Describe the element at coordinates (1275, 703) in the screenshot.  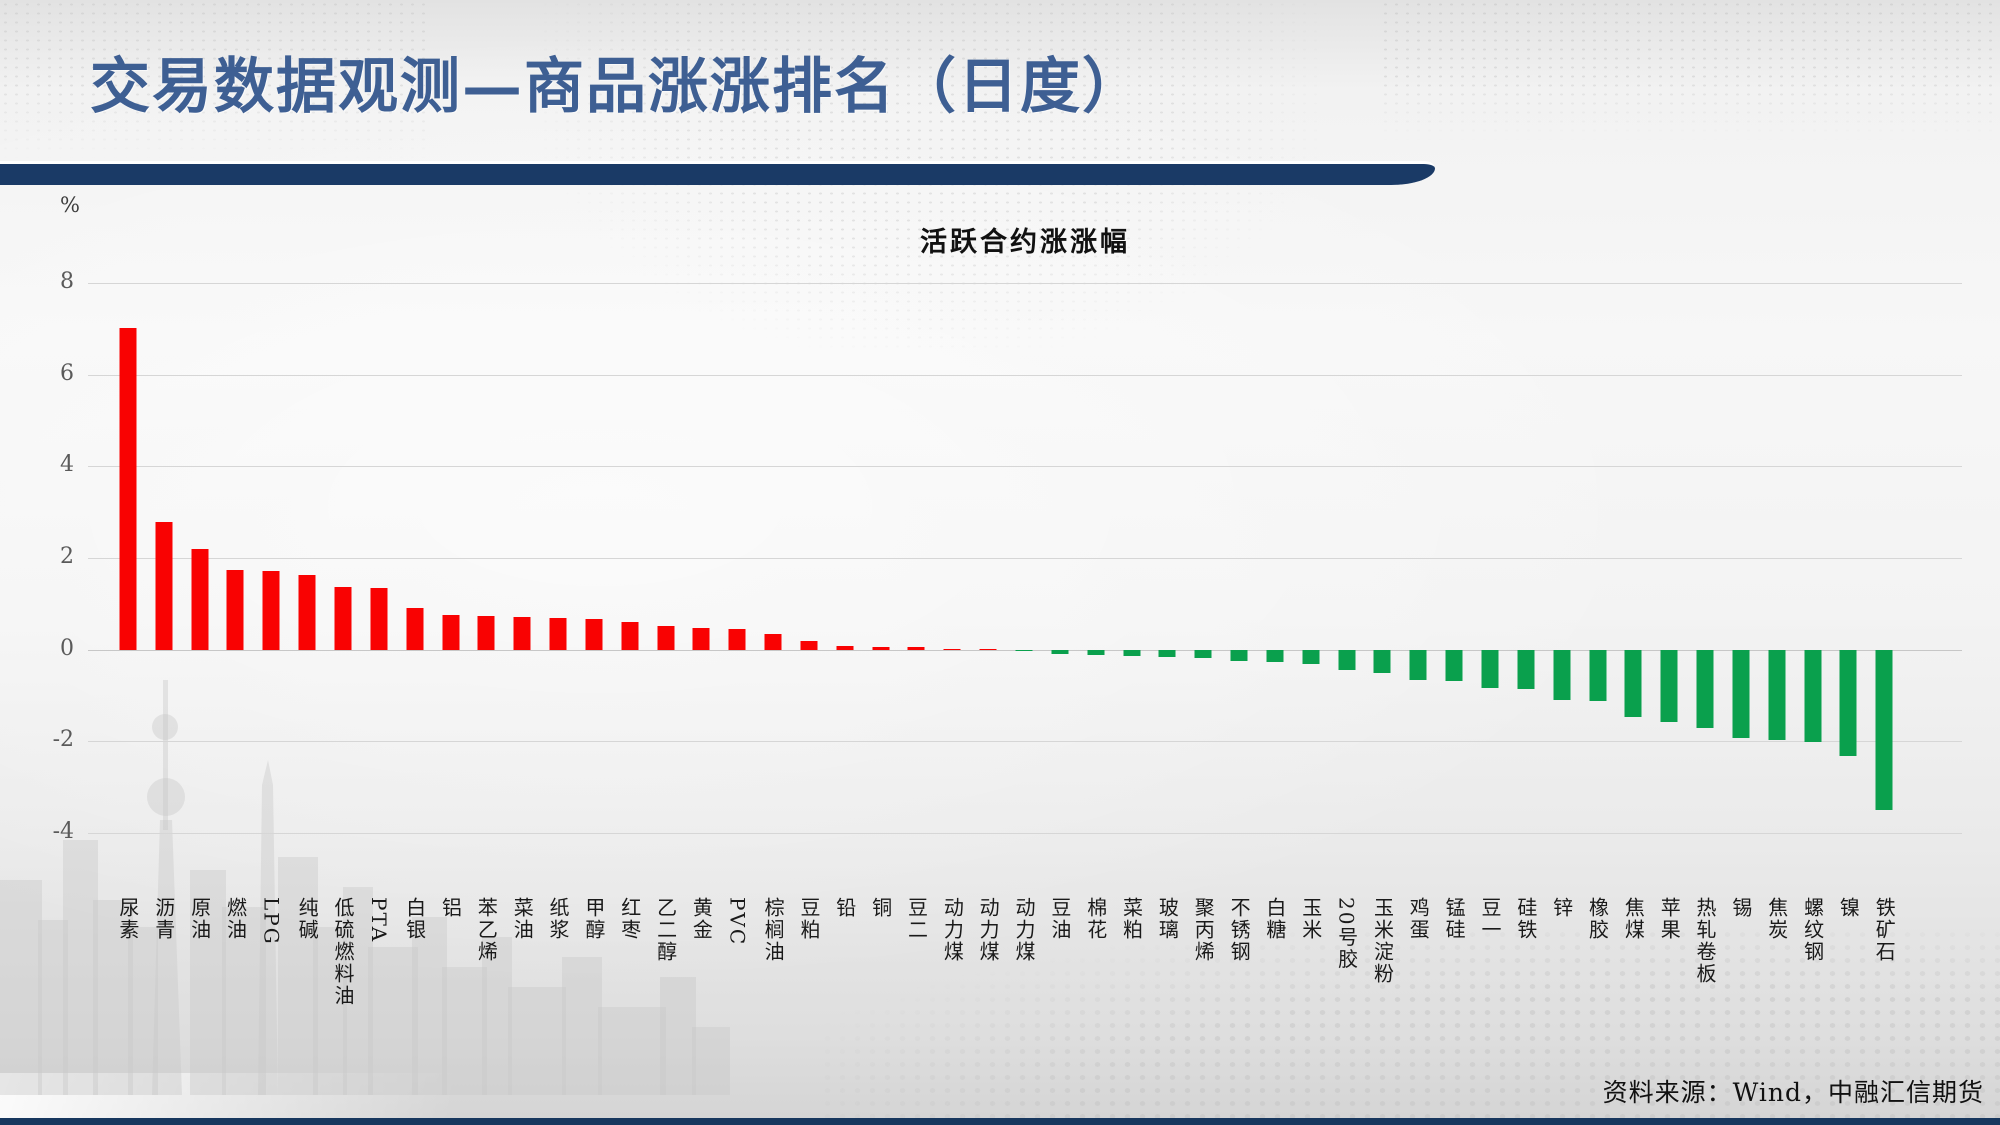
I see `bar-slot: 白糖` at that location.